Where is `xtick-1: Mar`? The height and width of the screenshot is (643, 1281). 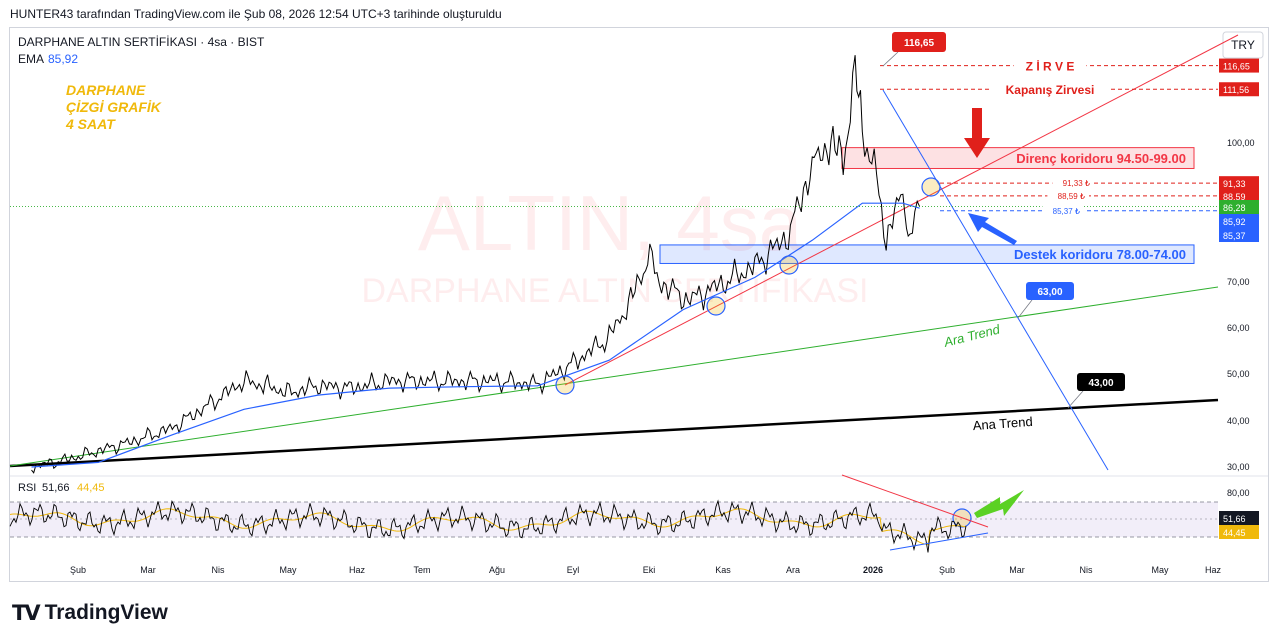
xtick-1: Mar is located at coordinates (148, 570).